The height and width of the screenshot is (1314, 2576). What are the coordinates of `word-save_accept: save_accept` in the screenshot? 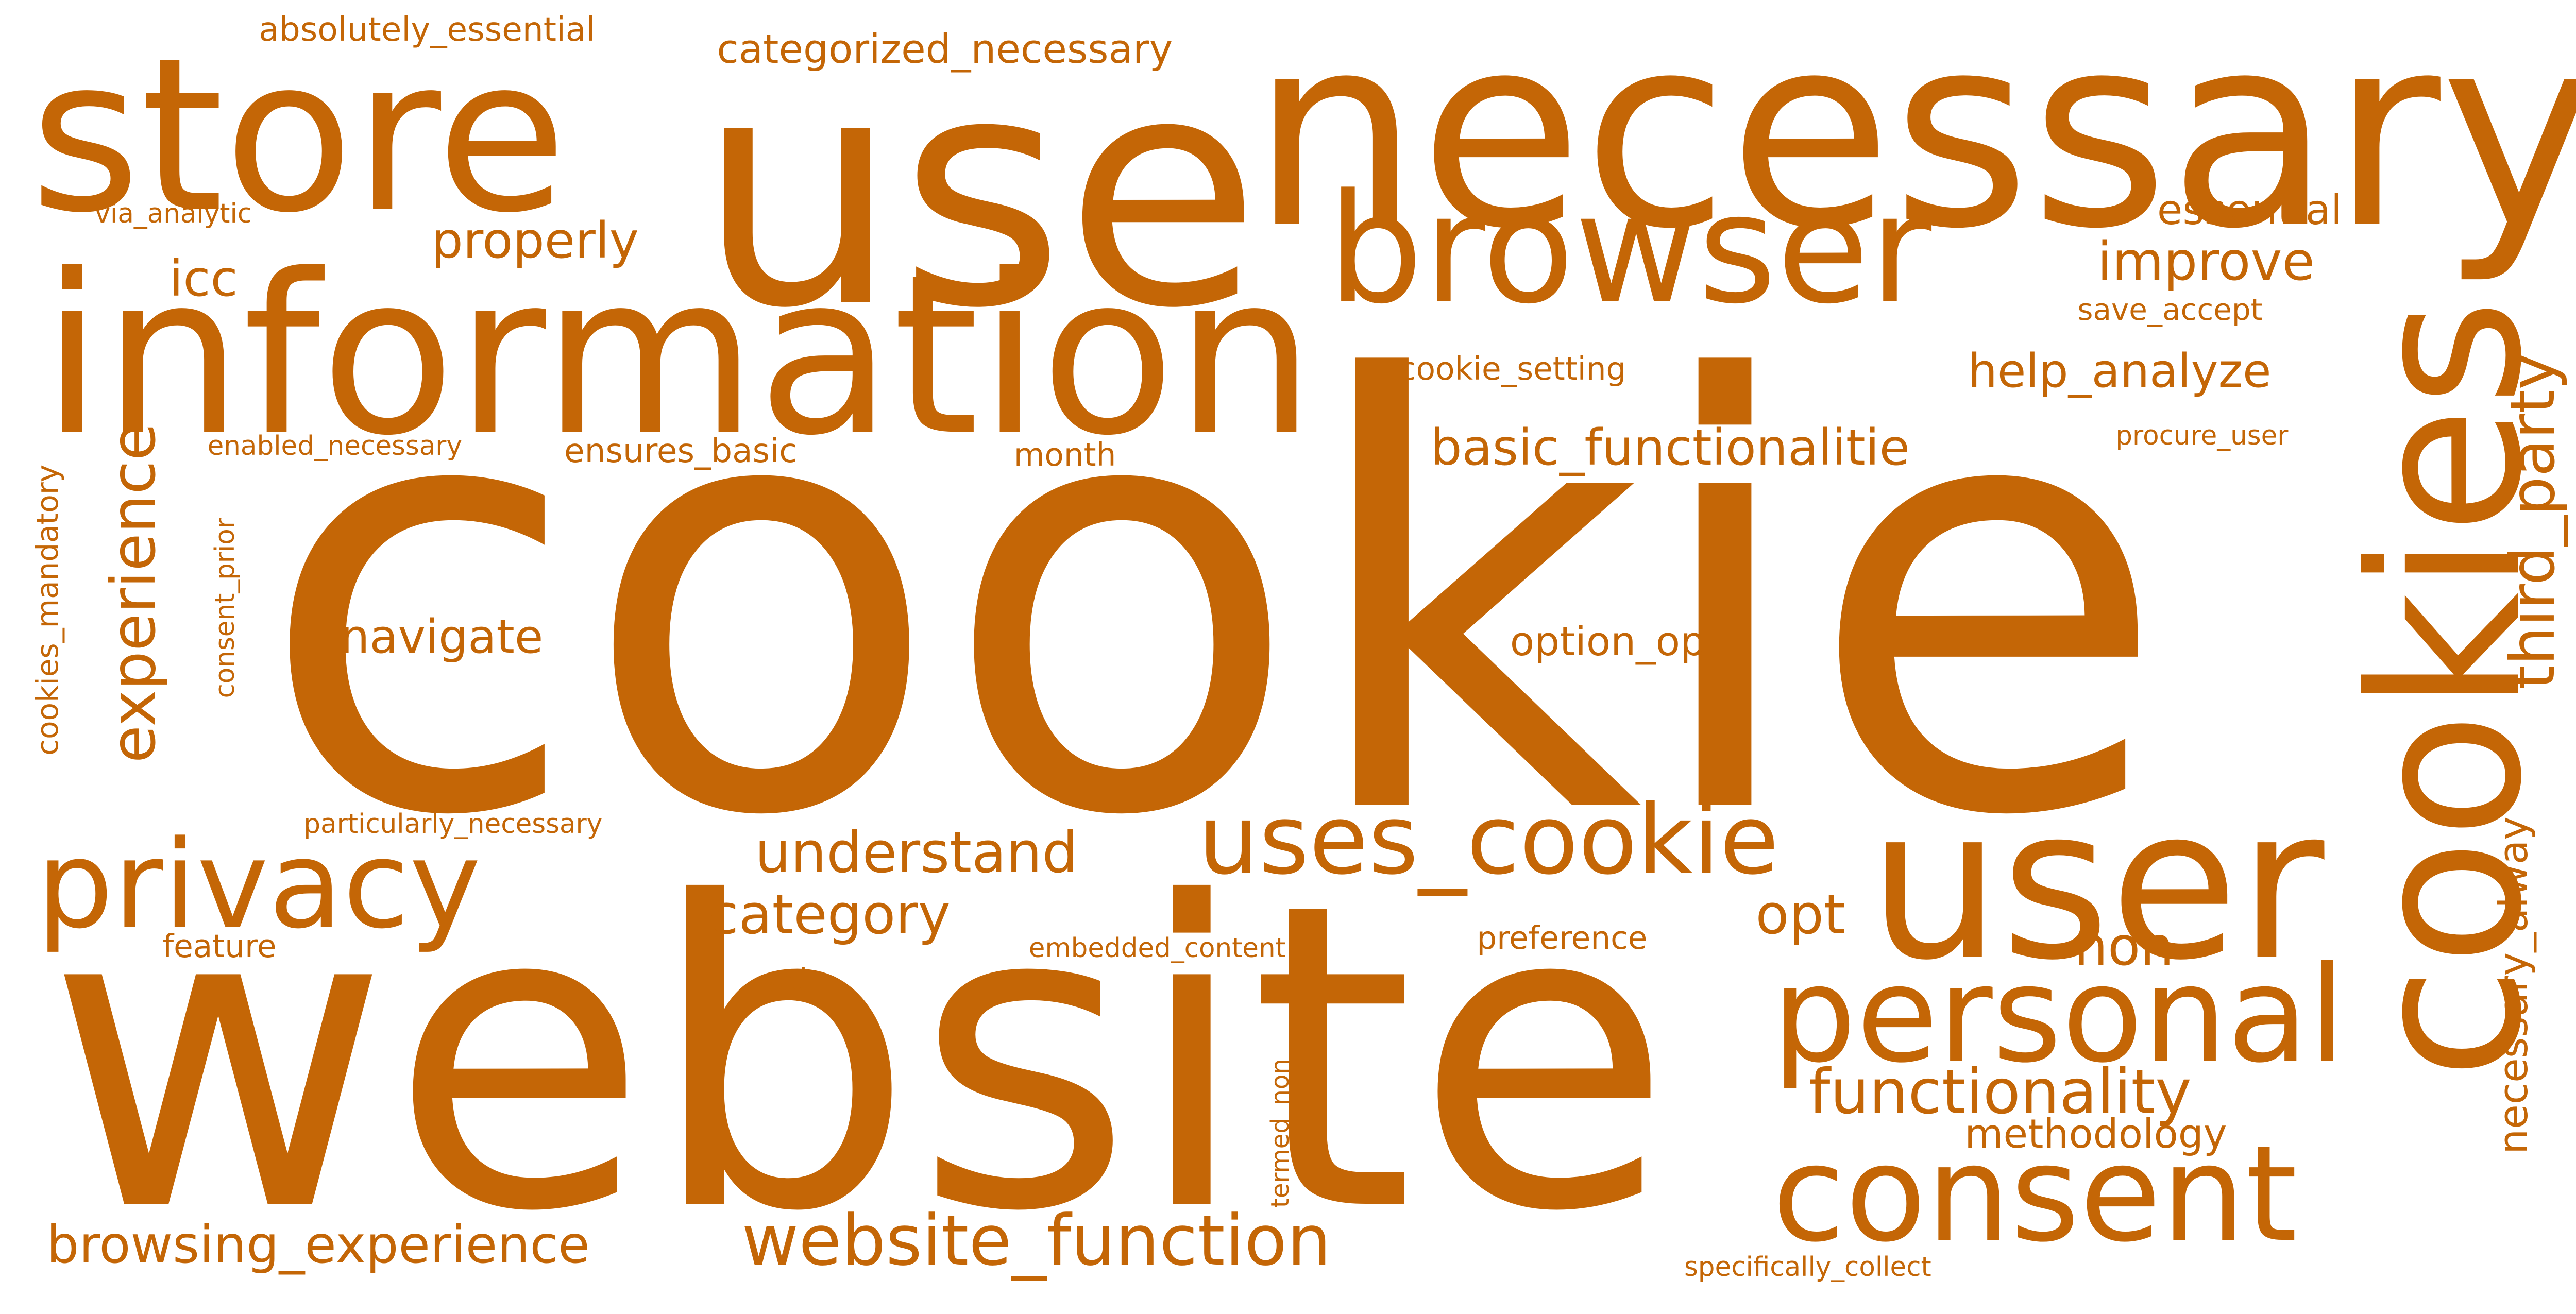 It's located at (2170, 310).